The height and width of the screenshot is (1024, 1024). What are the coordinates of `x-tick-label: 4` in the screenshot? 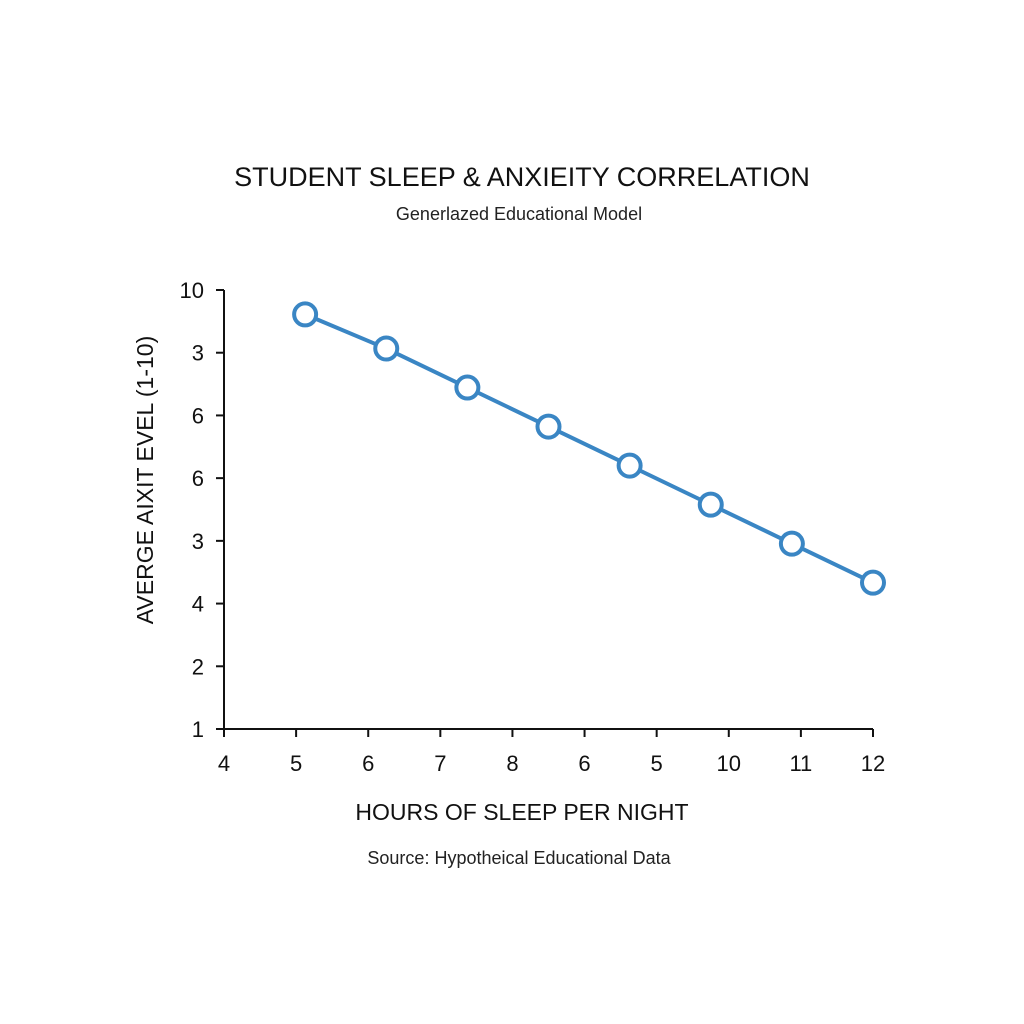 It's located at (224, 763).